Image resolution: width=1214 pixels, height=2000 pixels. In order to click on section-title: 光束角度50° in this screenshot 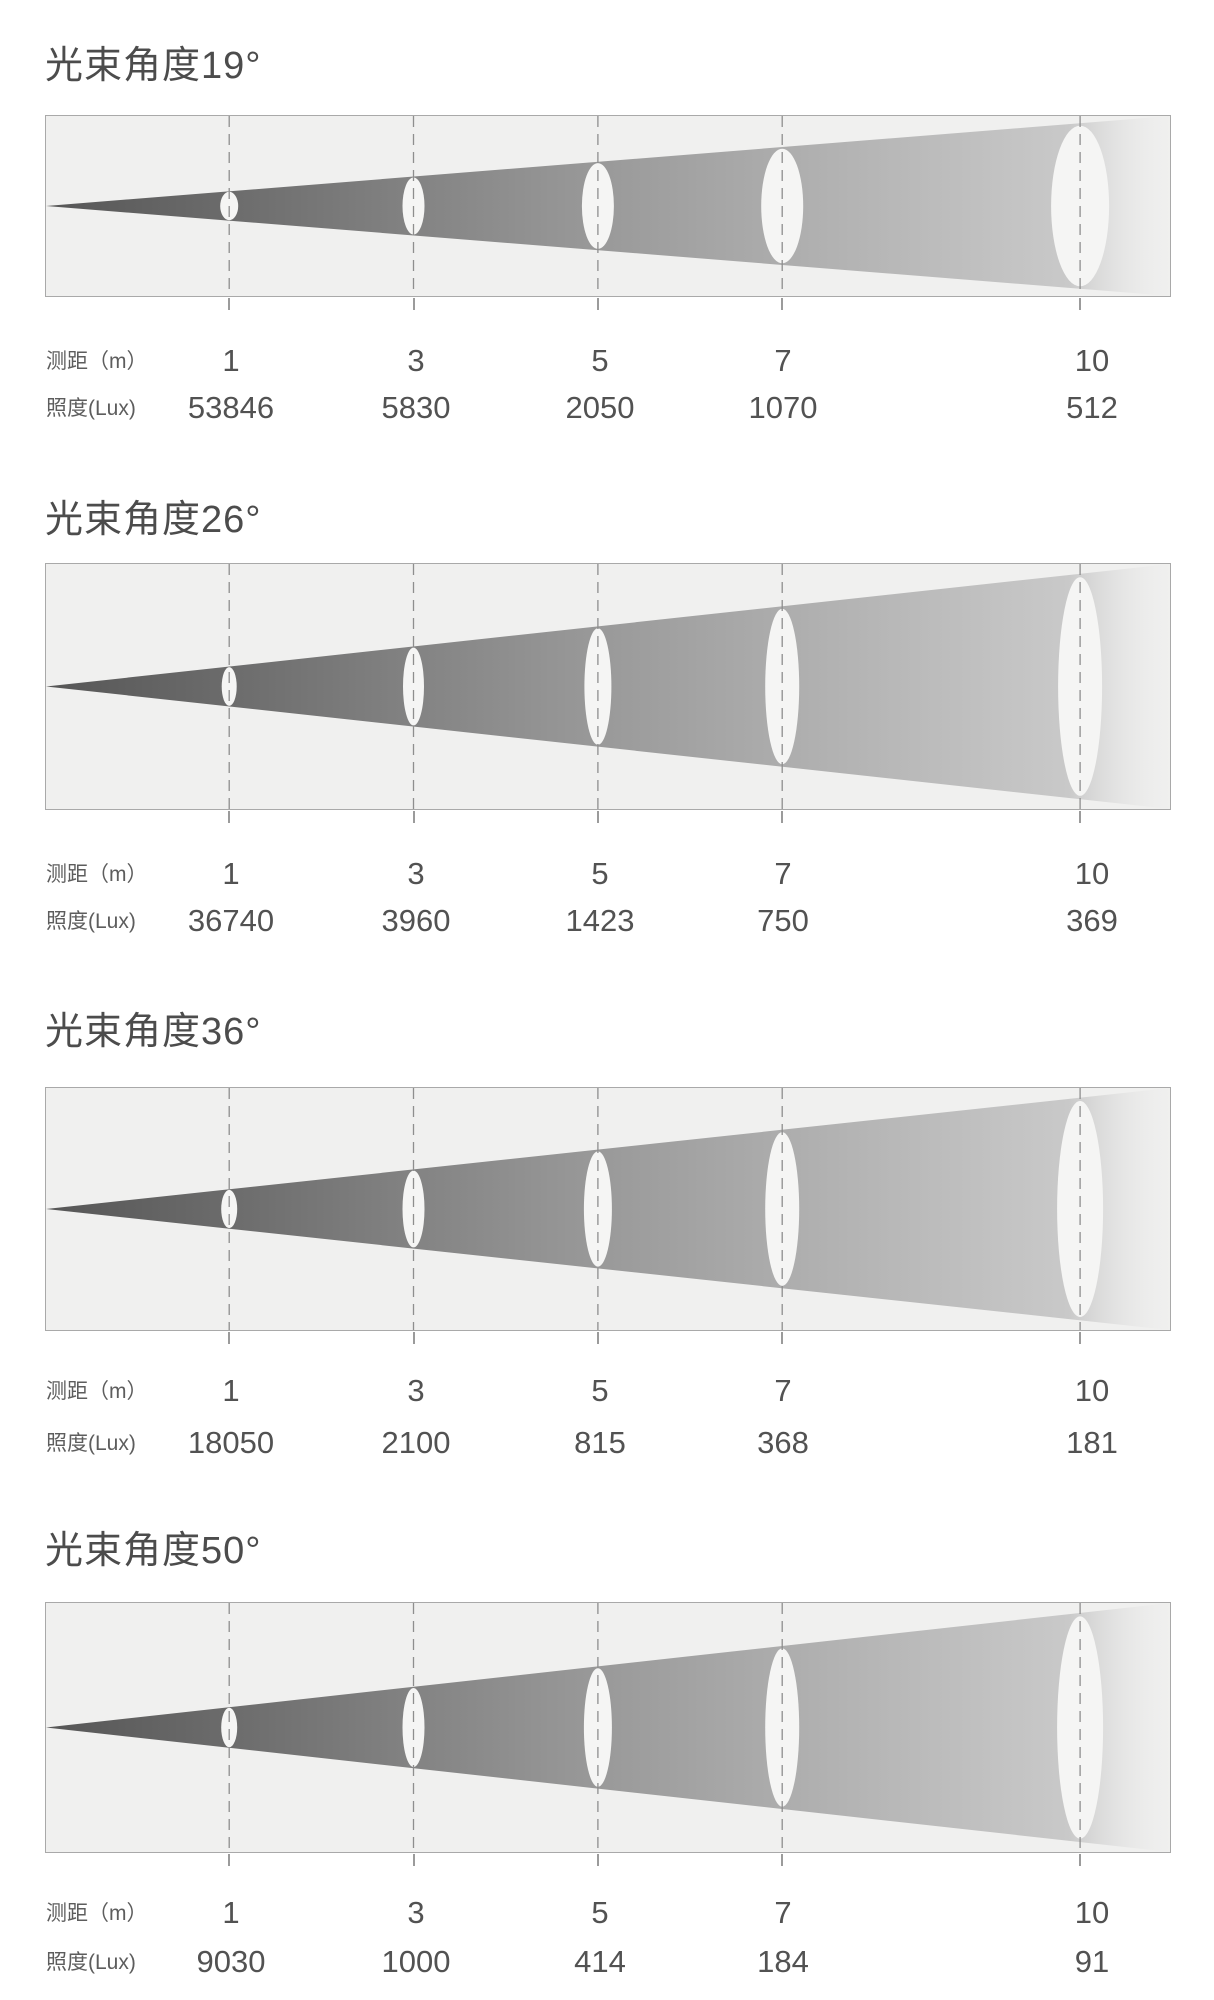, I will do `click(153, 1551)`.